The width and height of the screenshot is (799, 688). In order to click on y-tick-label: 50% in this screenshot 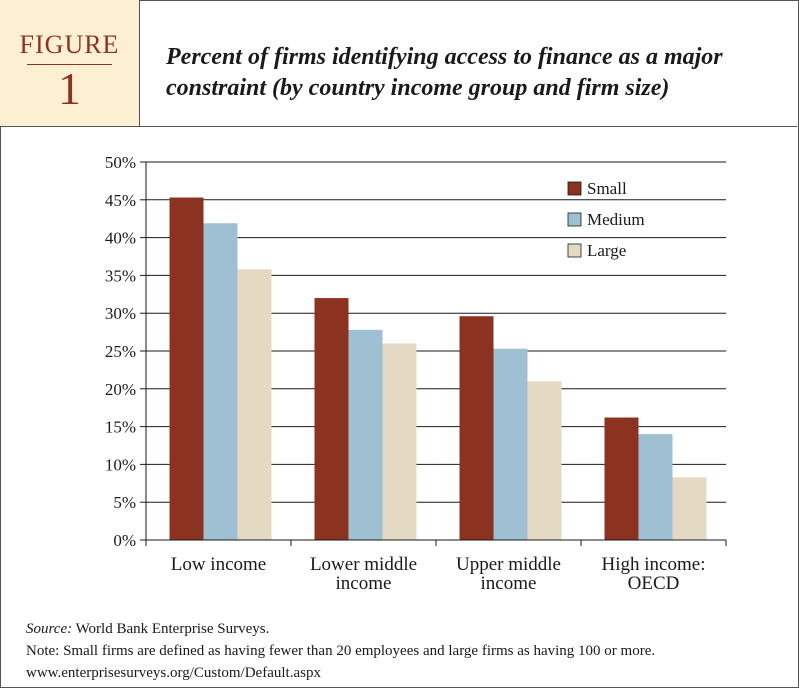, I will do `click(120, 162)`.